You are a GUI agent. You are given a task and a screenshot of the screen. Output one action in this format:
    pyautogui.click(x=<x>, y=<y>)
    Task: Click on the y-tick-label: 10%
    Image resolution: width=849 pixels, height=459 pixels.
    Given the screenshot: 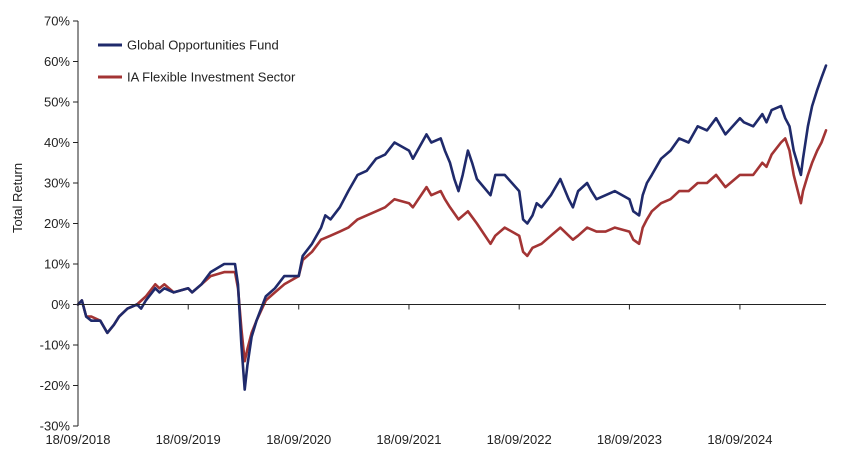 What is the action you would take?
    pyautogui.click(x=57, y=264)
    